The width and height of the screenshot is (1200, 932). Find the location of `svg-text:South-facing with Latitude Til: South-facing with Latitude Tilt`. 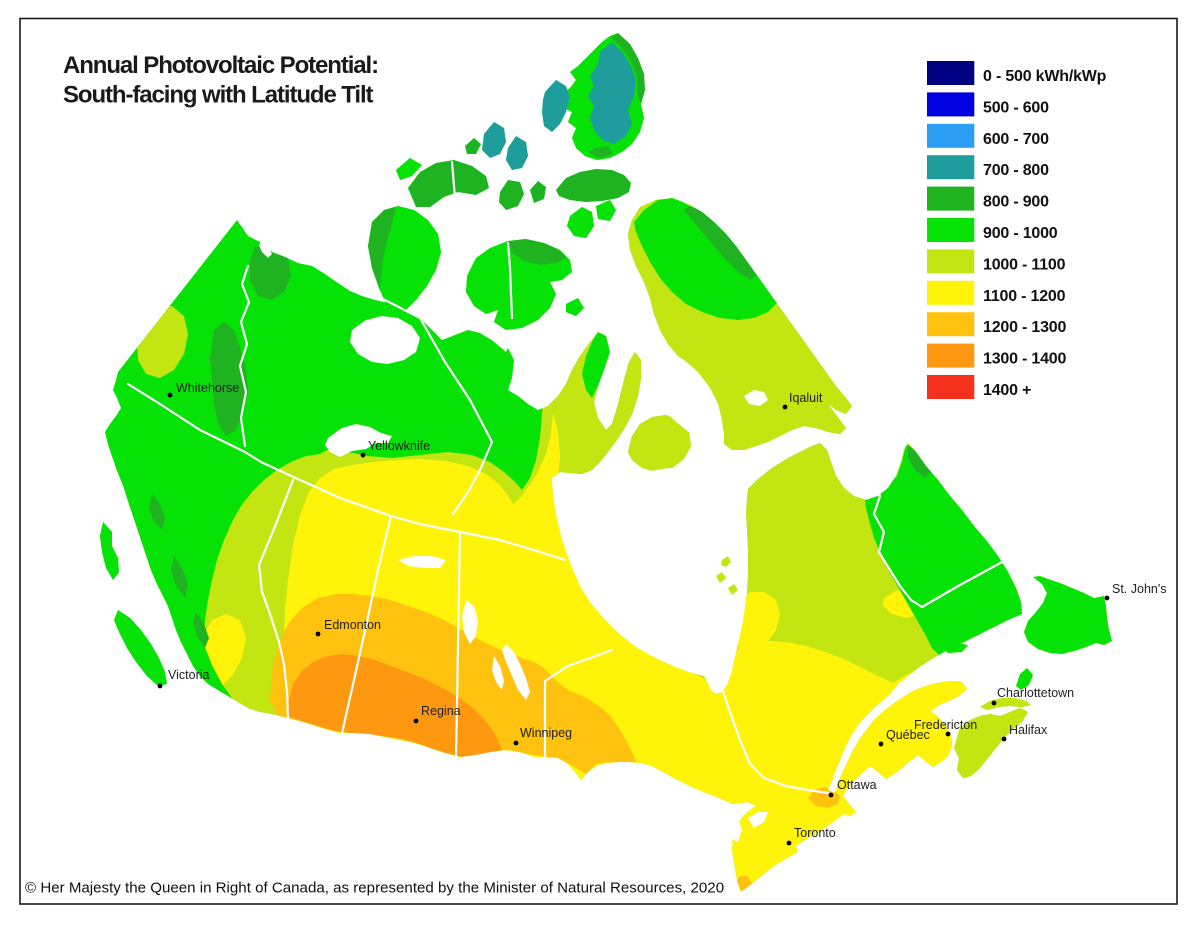

svg-text:South-facing with Latitude Til: South-facing with Latitude Tilt is located at coordinates (218, 95).